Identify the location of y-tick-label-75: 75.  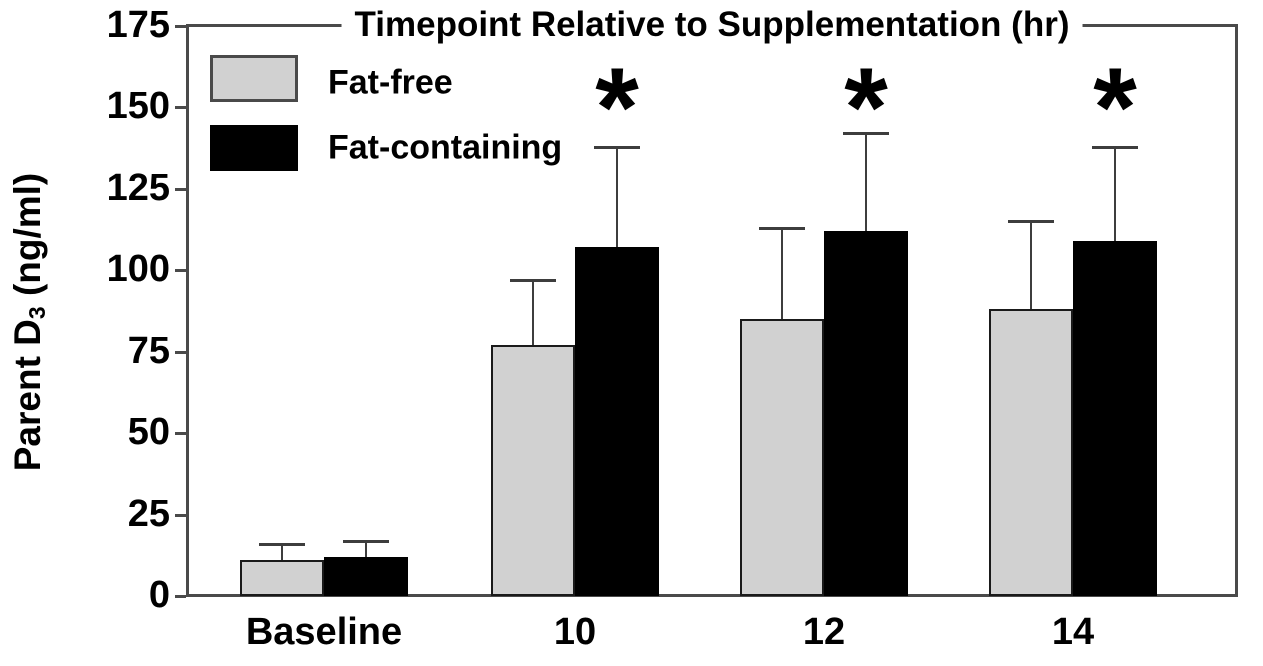
(148, 350).